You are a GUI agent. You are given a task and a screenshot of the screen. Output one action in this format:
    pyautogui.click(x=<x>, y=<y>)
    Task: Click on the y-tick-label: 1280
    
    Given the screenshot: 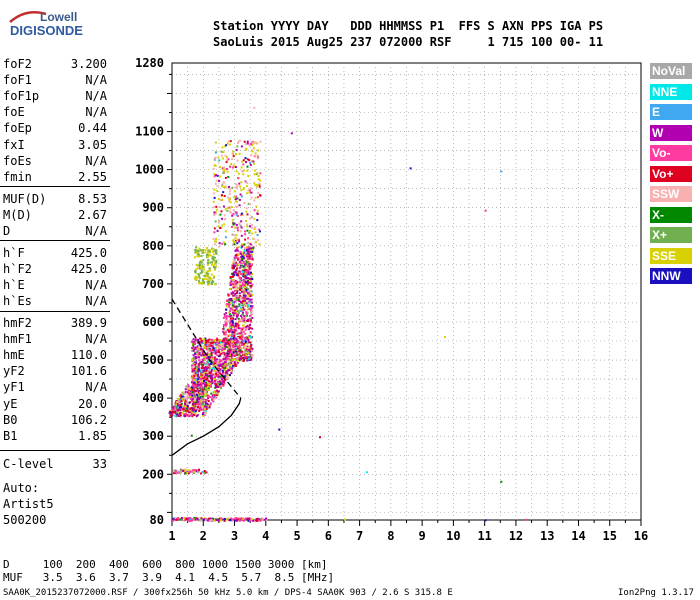 What is the action you would take?
    pyautogui.click(x=149, y=63)
    